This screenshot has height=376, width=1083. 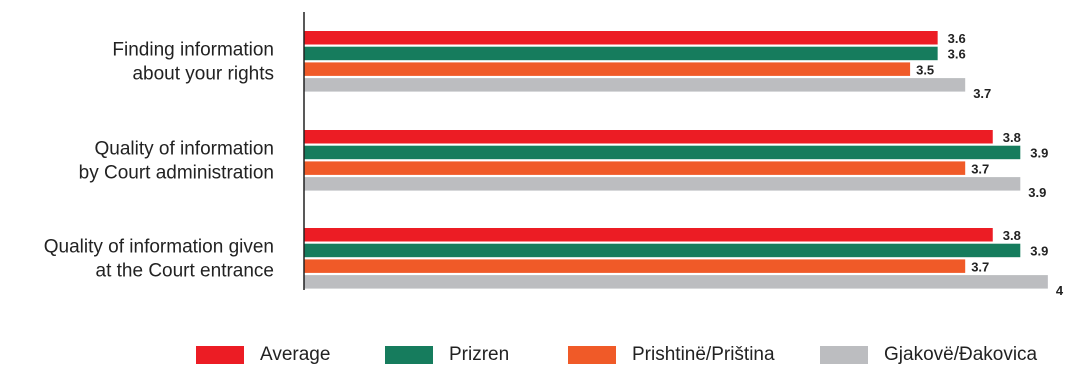 I want to click on value-label-average-court-entrance-info: 3.8, so click(x=1012, y=235).